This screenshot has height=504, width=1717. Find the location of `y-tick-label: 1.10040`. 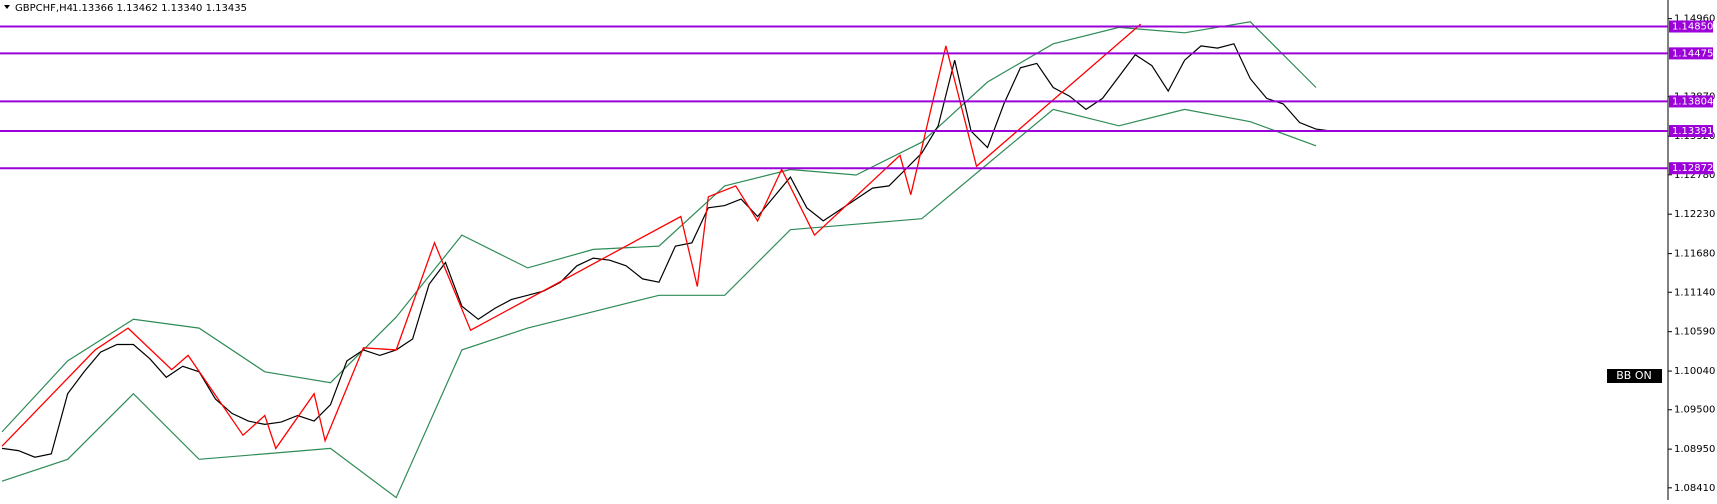

y-tick-label: 1.10040 is located at coordinates (1694, 371).